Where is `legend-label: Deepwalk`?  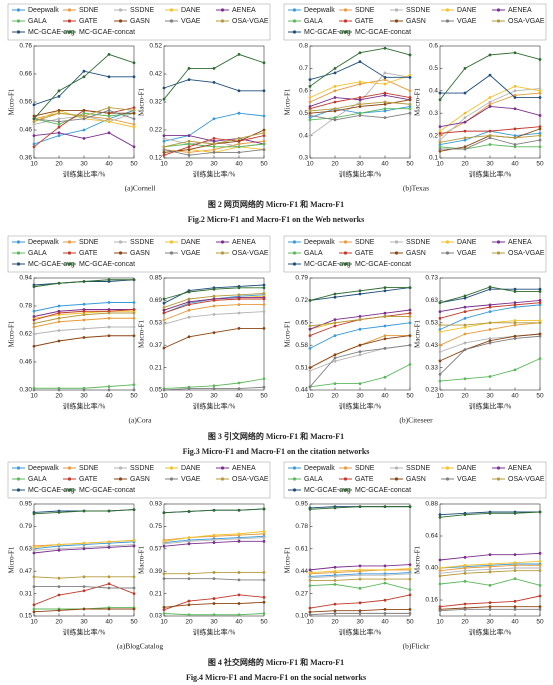
legend-label: Deepwalk is located at coordinates (319, 242).